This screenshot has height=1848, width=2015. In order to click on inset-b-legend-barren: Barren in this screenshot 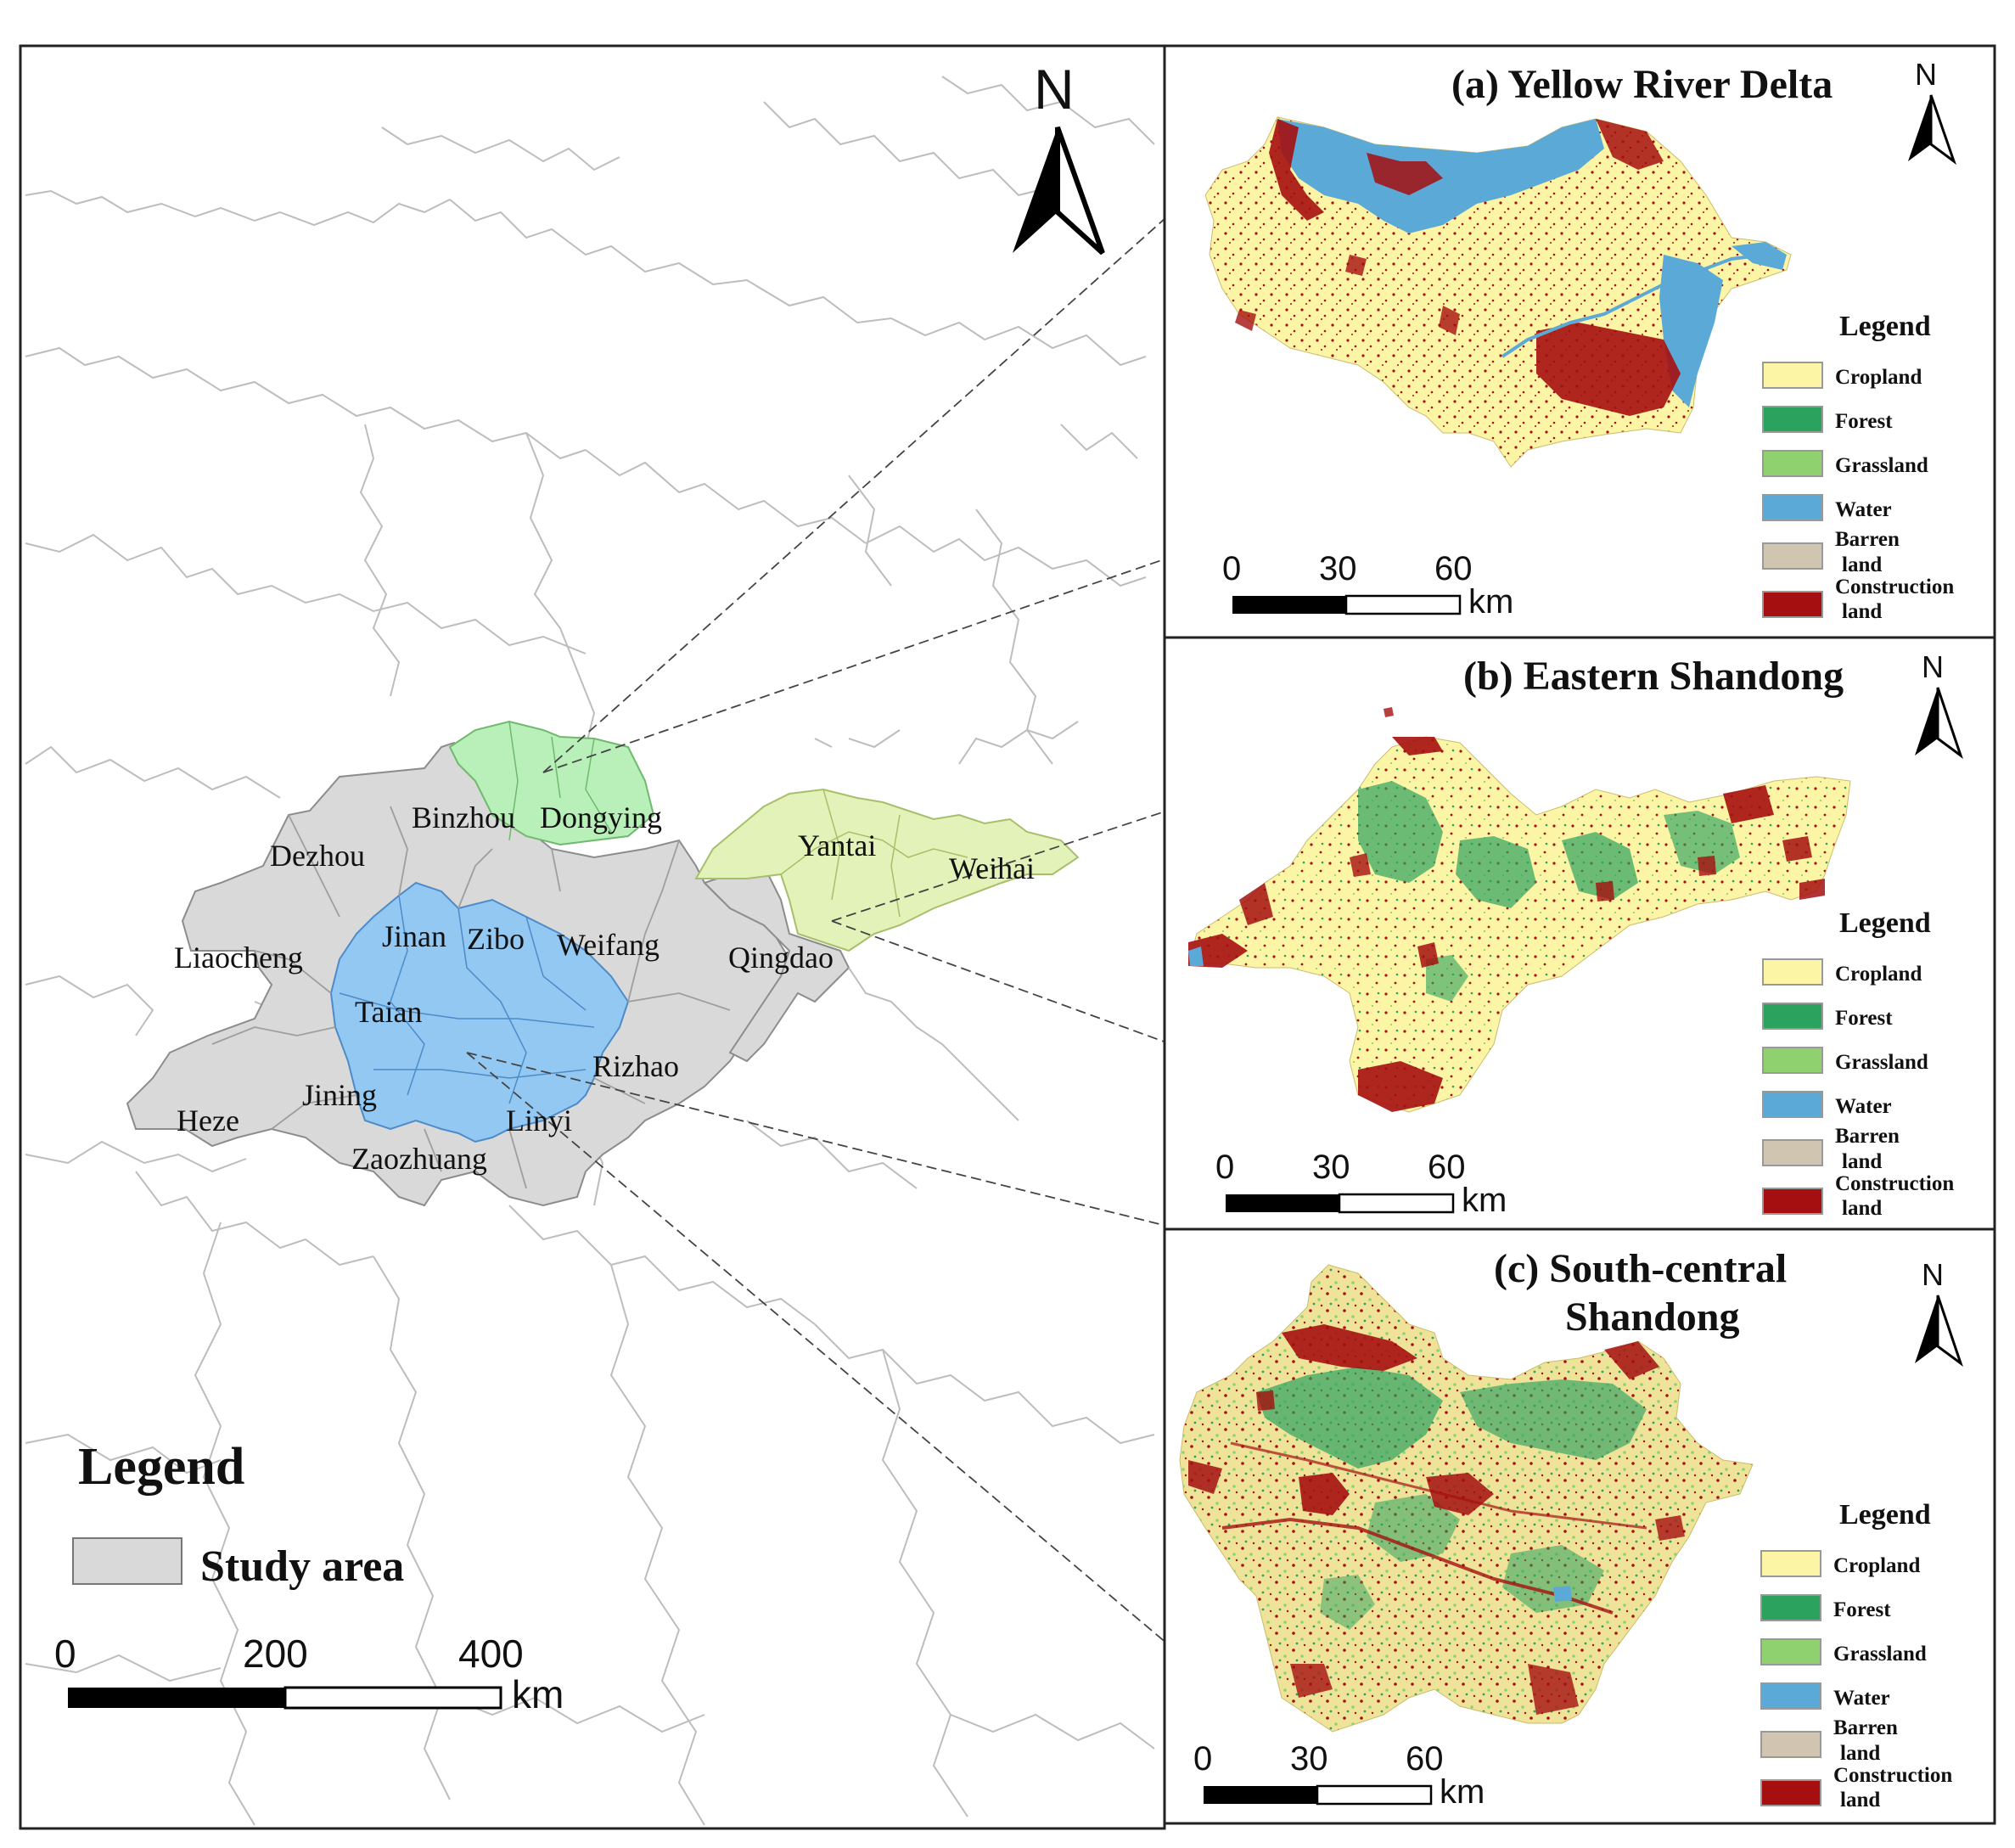, I will do `click(1868, 1136)`.